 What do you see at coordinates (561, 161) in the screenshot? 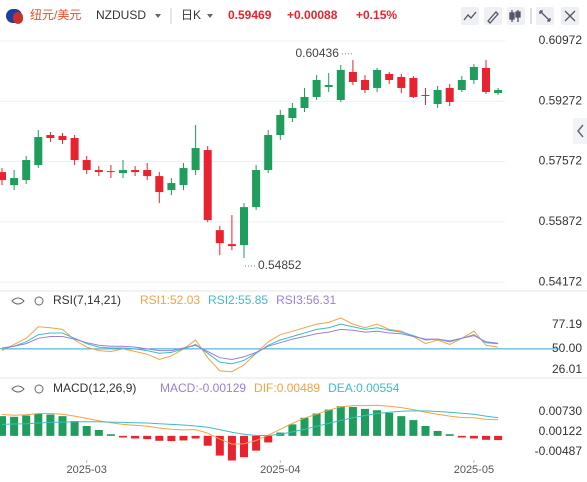
I see `y-tick-label: 0.57572` at bounding box center [561, 161].